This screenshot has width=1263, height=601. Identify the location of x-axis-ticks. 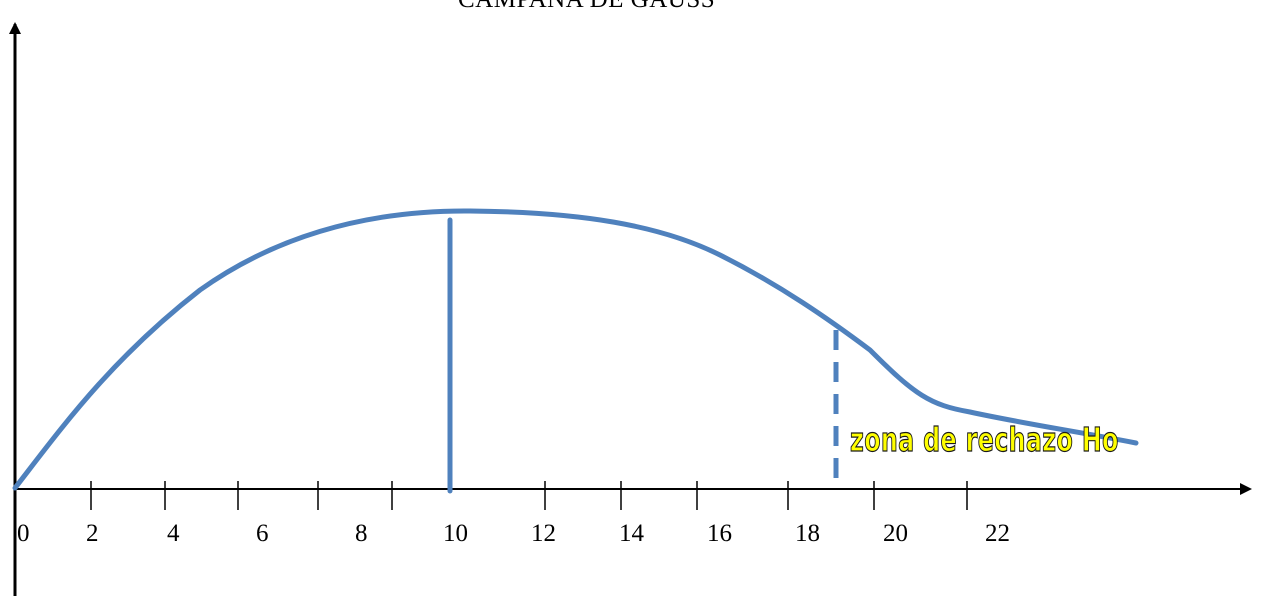
(529, 495).